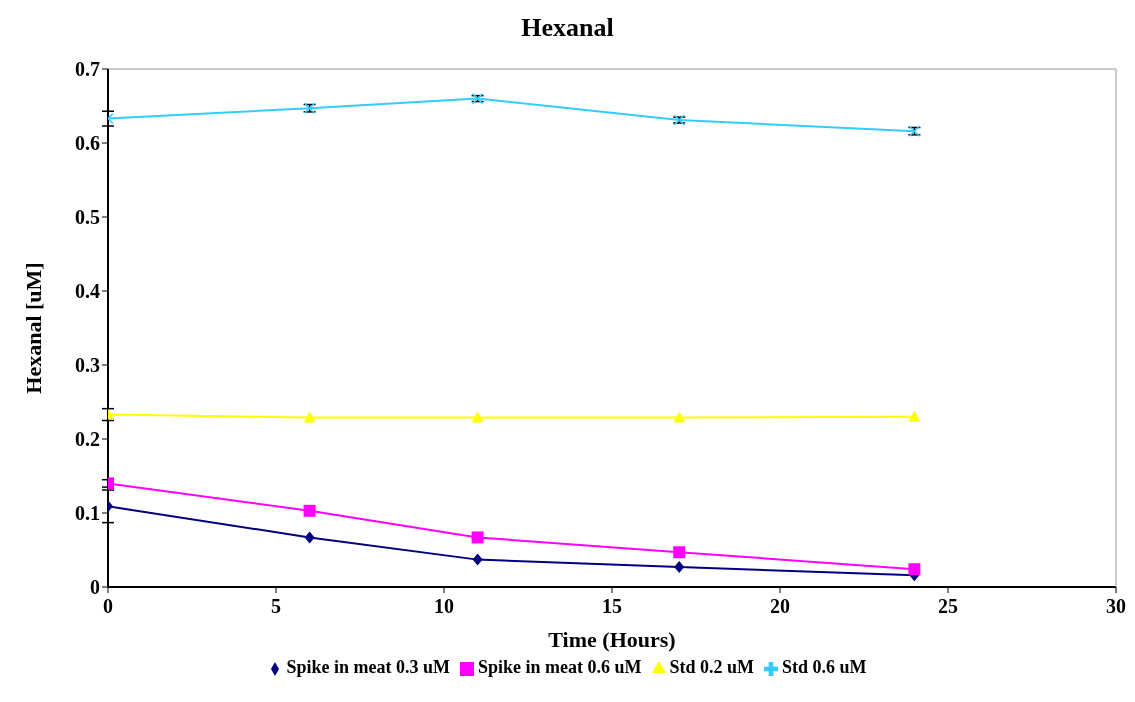  I want to click on x-tick-label: 10, so click(444, 606).